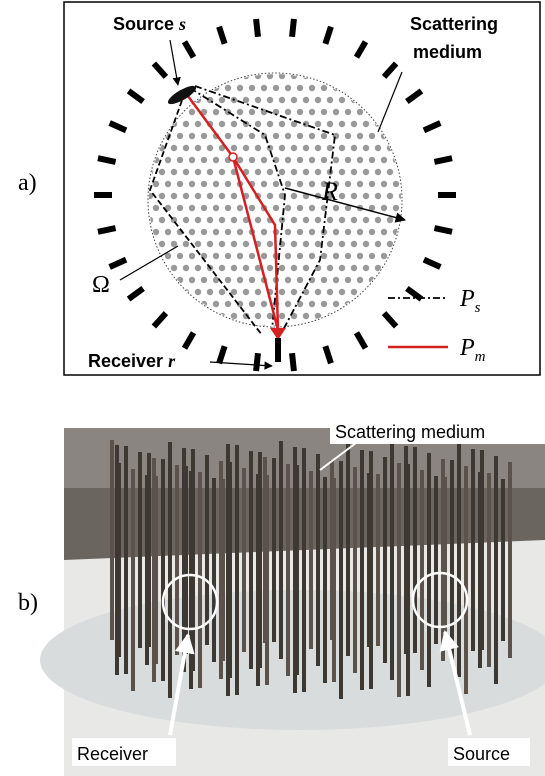 The image size is (545, 776). Describe the element at coordinates (472, 350) in the screenshot. I see `legend-label: Pm` at that location.